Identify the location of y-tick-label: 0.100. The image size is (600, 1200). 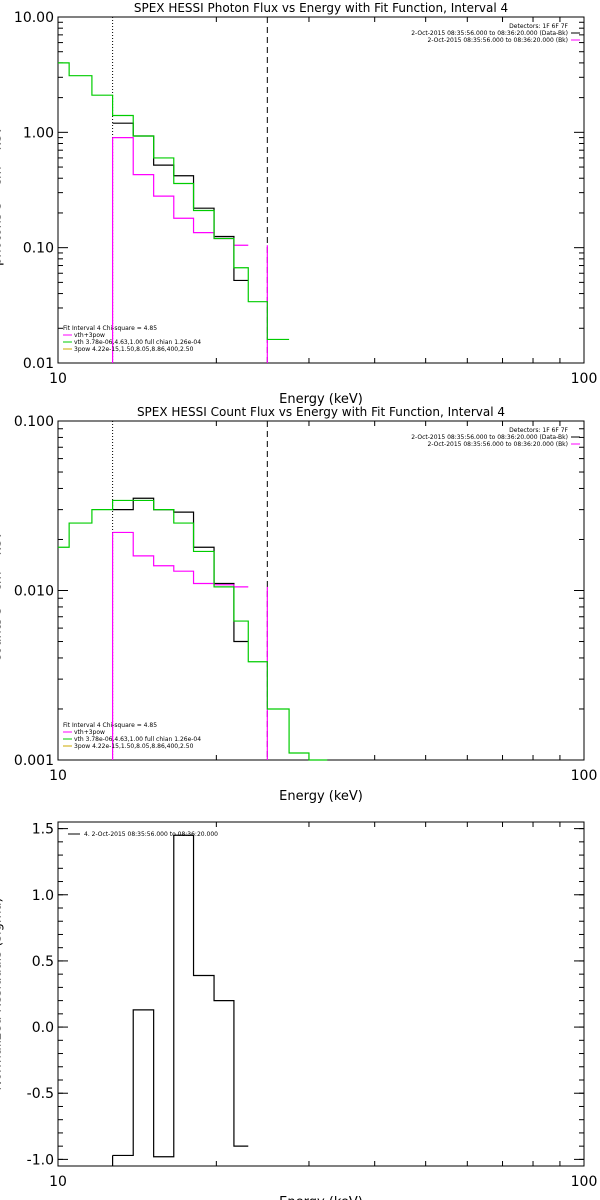
(34, 422).